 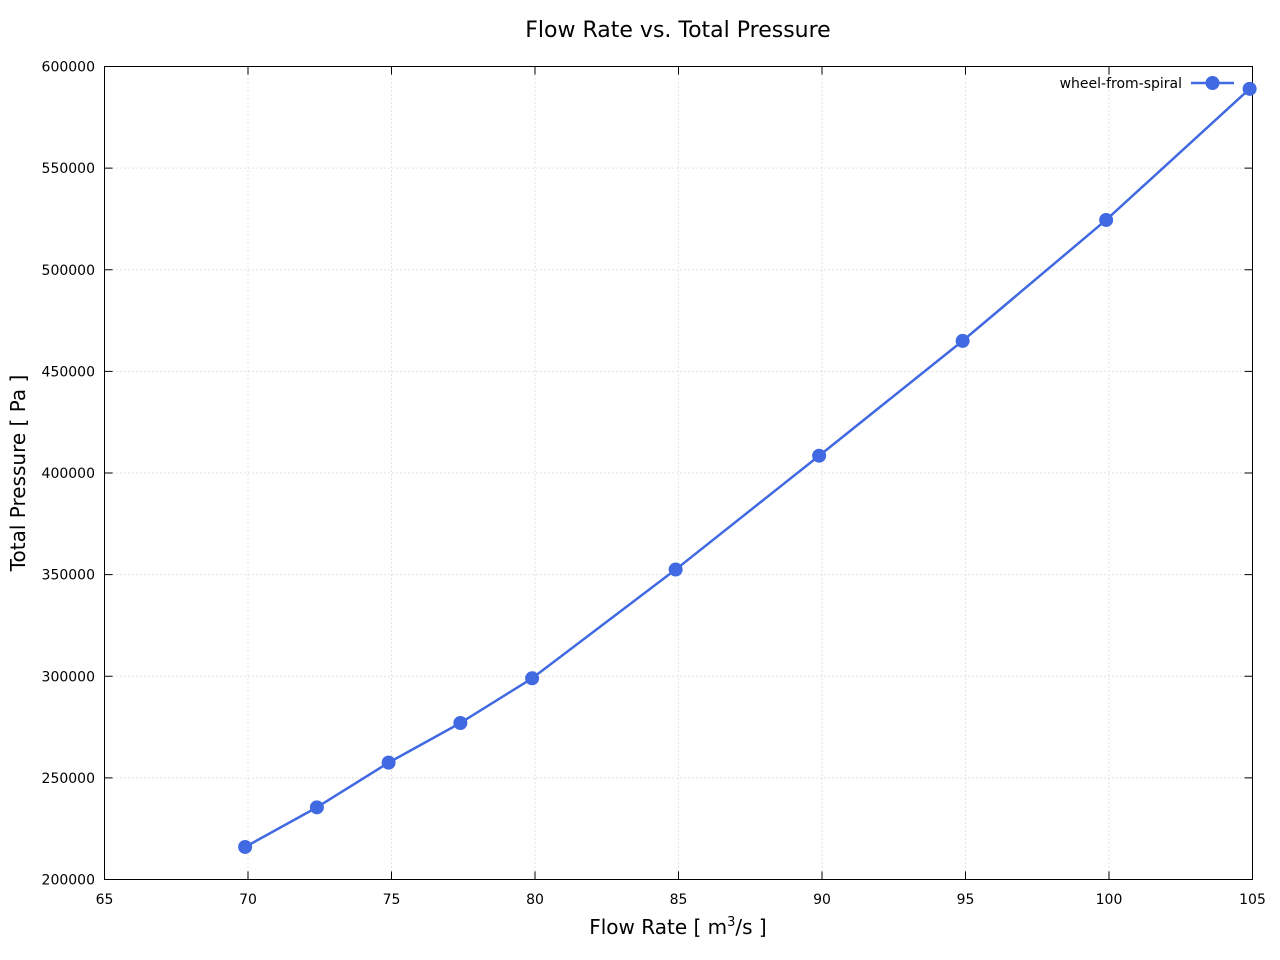 I want to click on x-tick-label: 80, so click(x=535, y=900).